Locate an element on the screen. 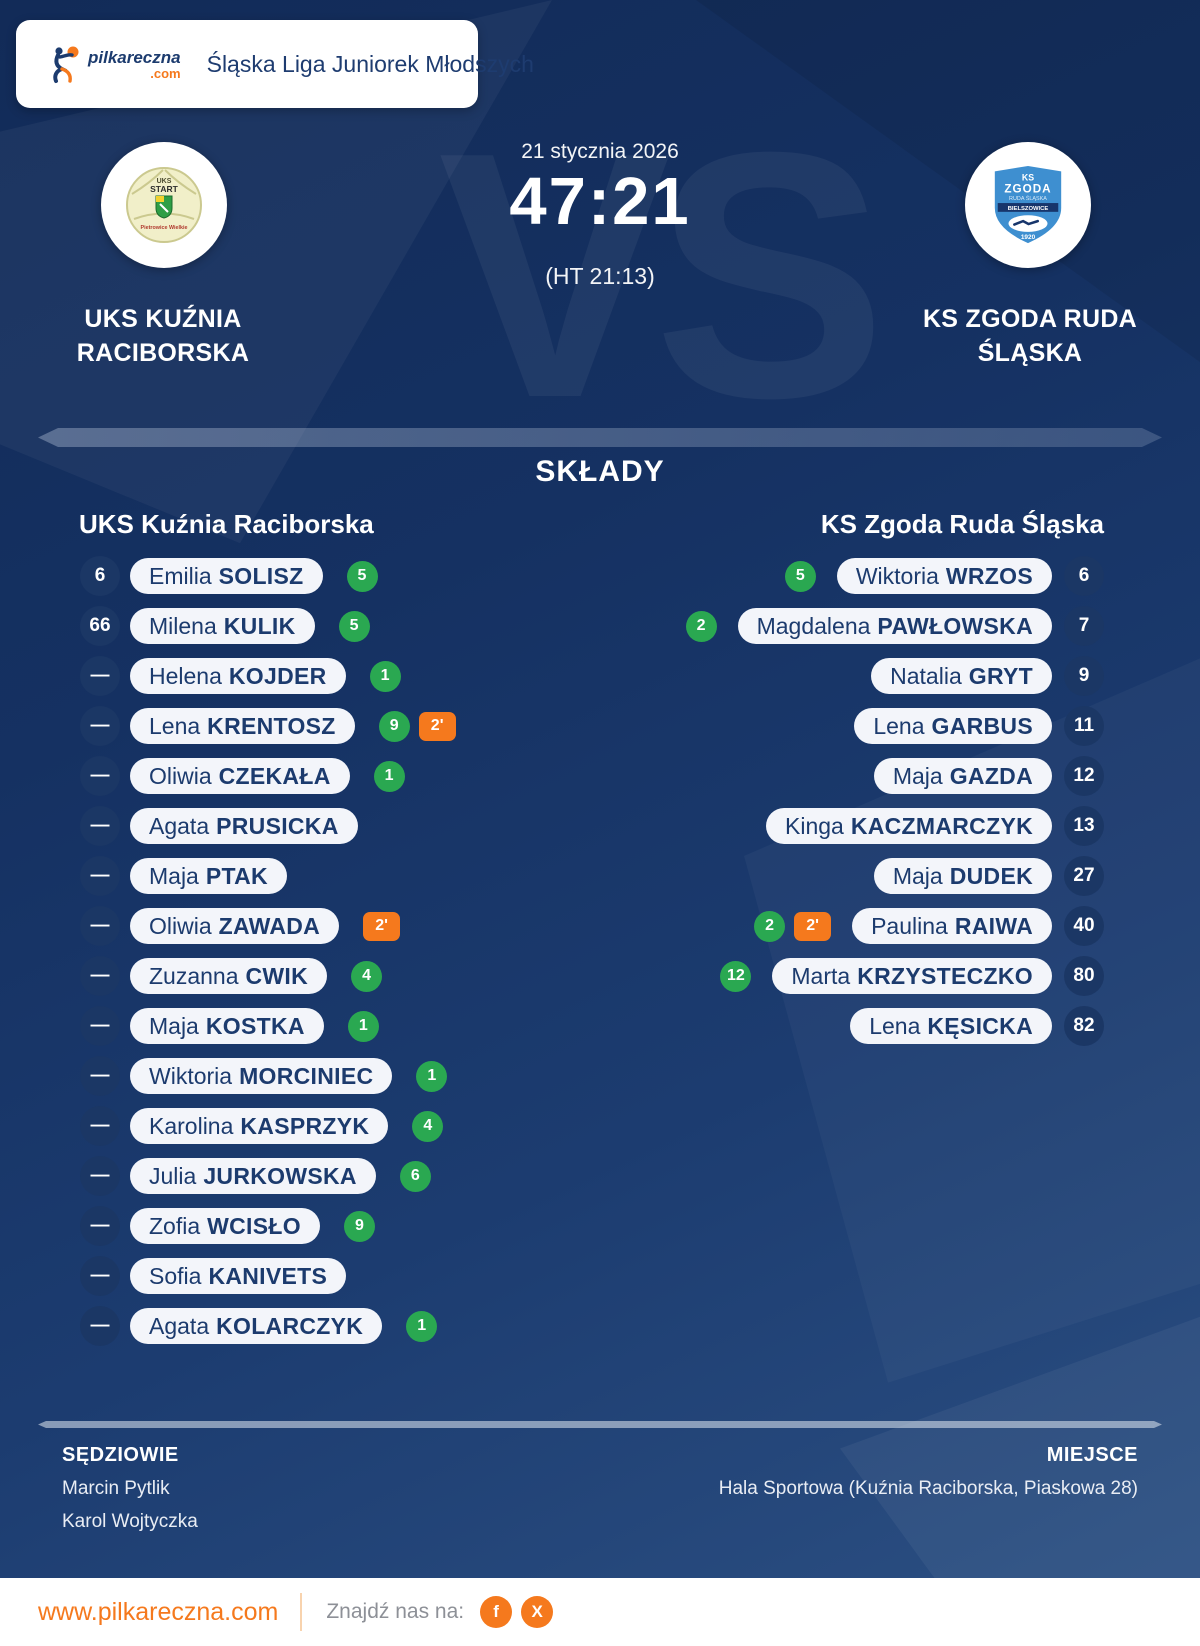  player-row: — Maja PTAK is located at coordinates (183, 876).